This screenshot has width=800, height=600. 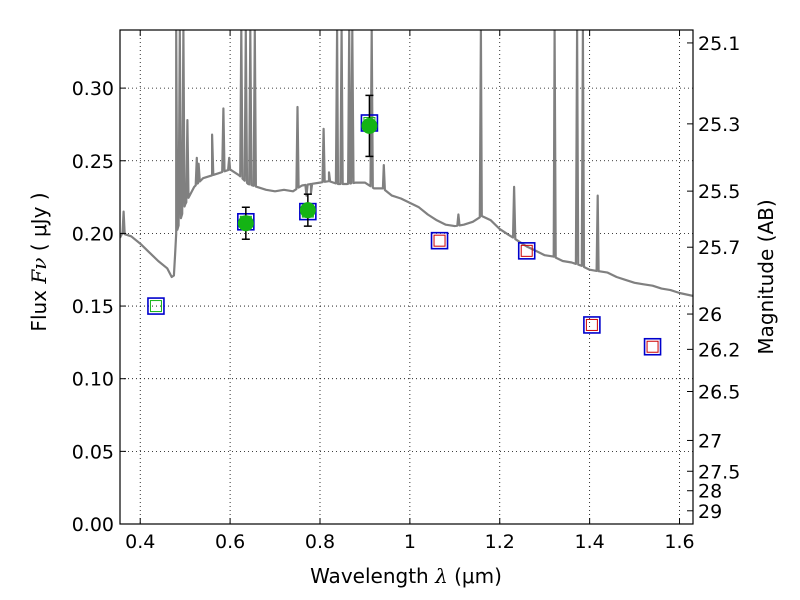 What do you see at coordinates (93, 89) in the screenshot?
I see `y-tick-label: 0.30` at bounding box center [93, 89].